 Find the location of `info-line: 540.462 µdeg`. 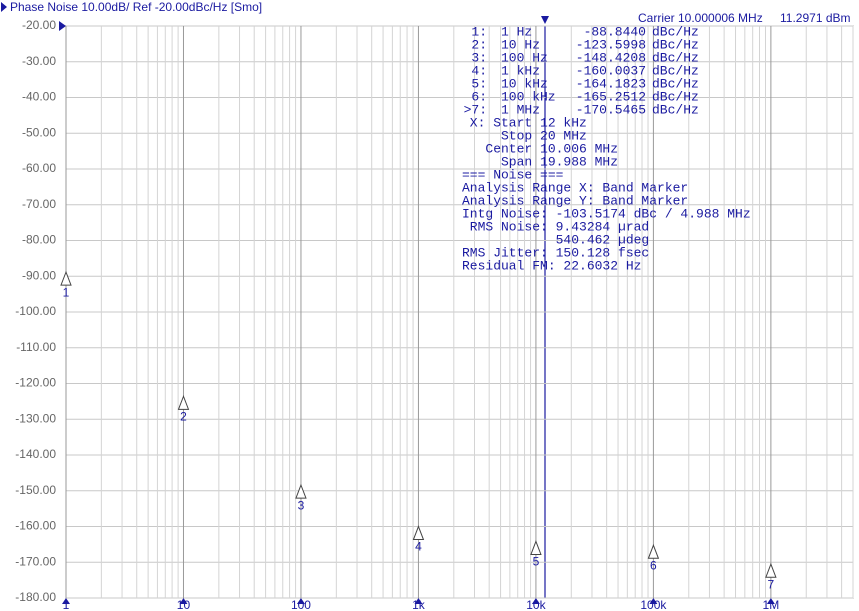

info-line: 540.462 µdeg is located at coordinates (555, 239).